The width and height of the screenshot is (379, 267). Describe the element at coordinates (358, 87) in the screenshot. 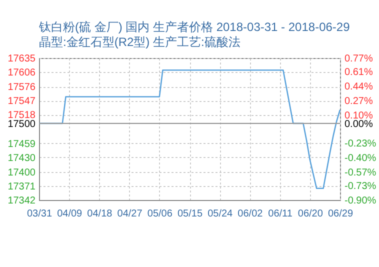

I see `y2-tick-label: 0.44%` at that location.